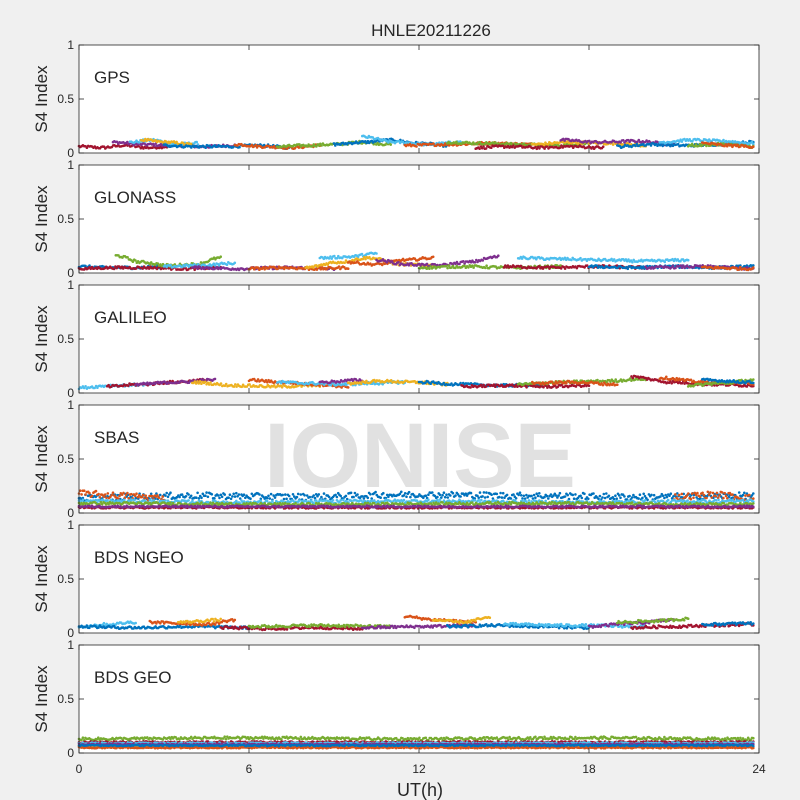  Describe the element at coordinates (419, 219) in the screenshot. I see `plot-area` at that location.